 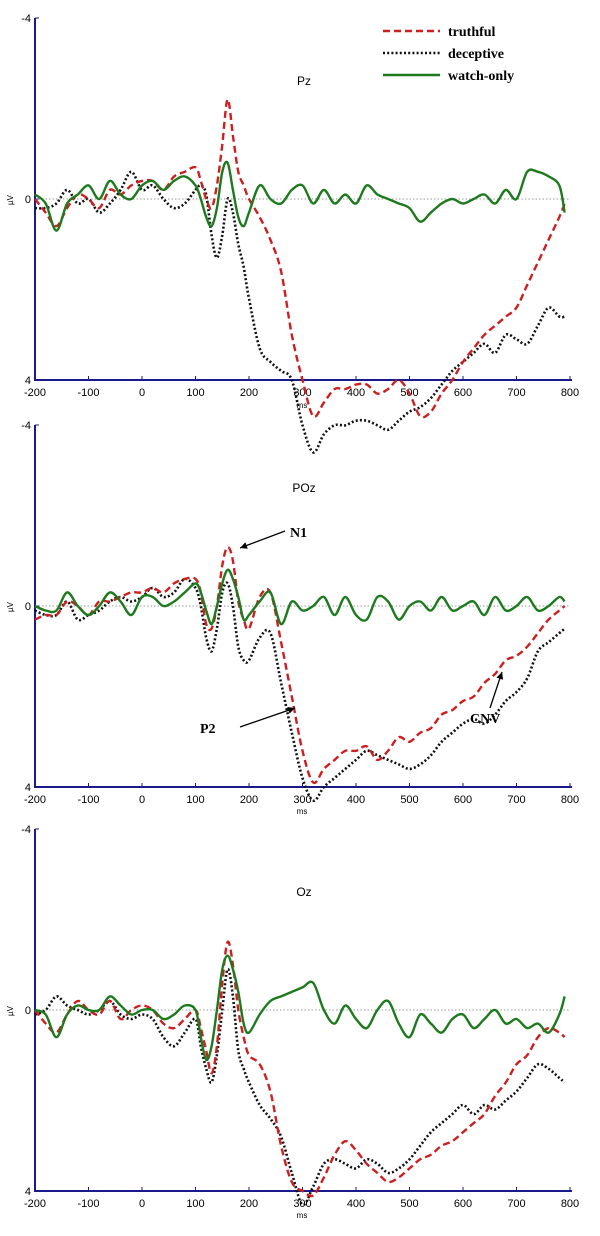 What do you see at coordinates (472, 32) in the screenshot?
I see `legend-label-truthful: truthful` at bounding box center [472, 32].